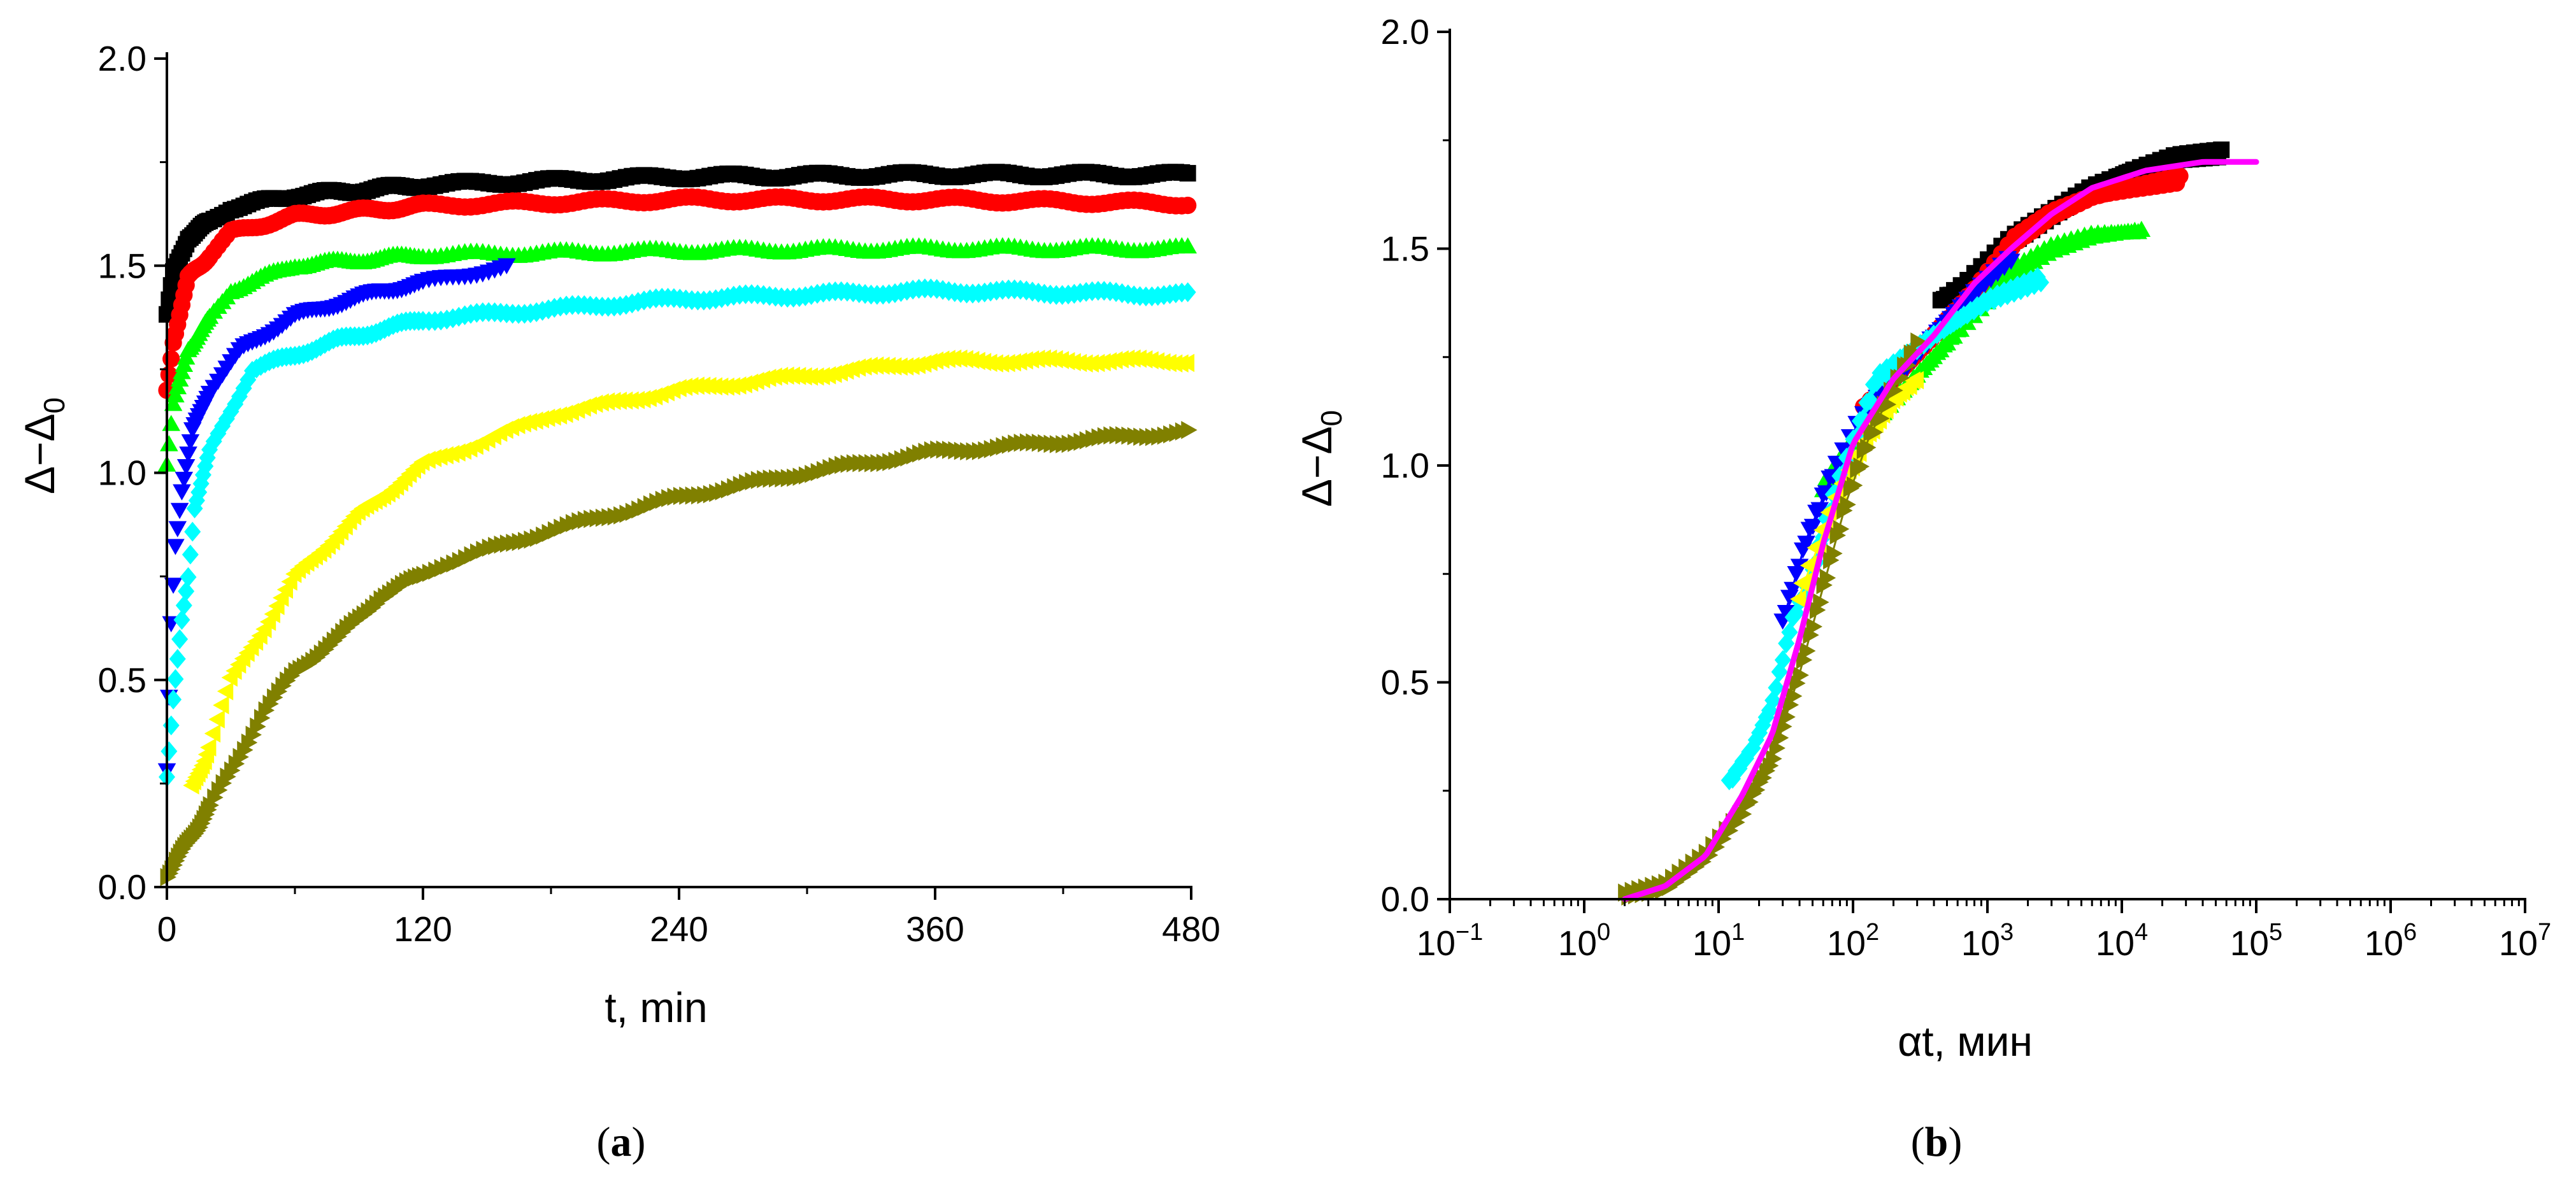 The width and height of the screenshot is (2576, 1194). Describe the element at coordinates (1187, 174) in the screenshot. I see `panel-a-point-black` at that location.